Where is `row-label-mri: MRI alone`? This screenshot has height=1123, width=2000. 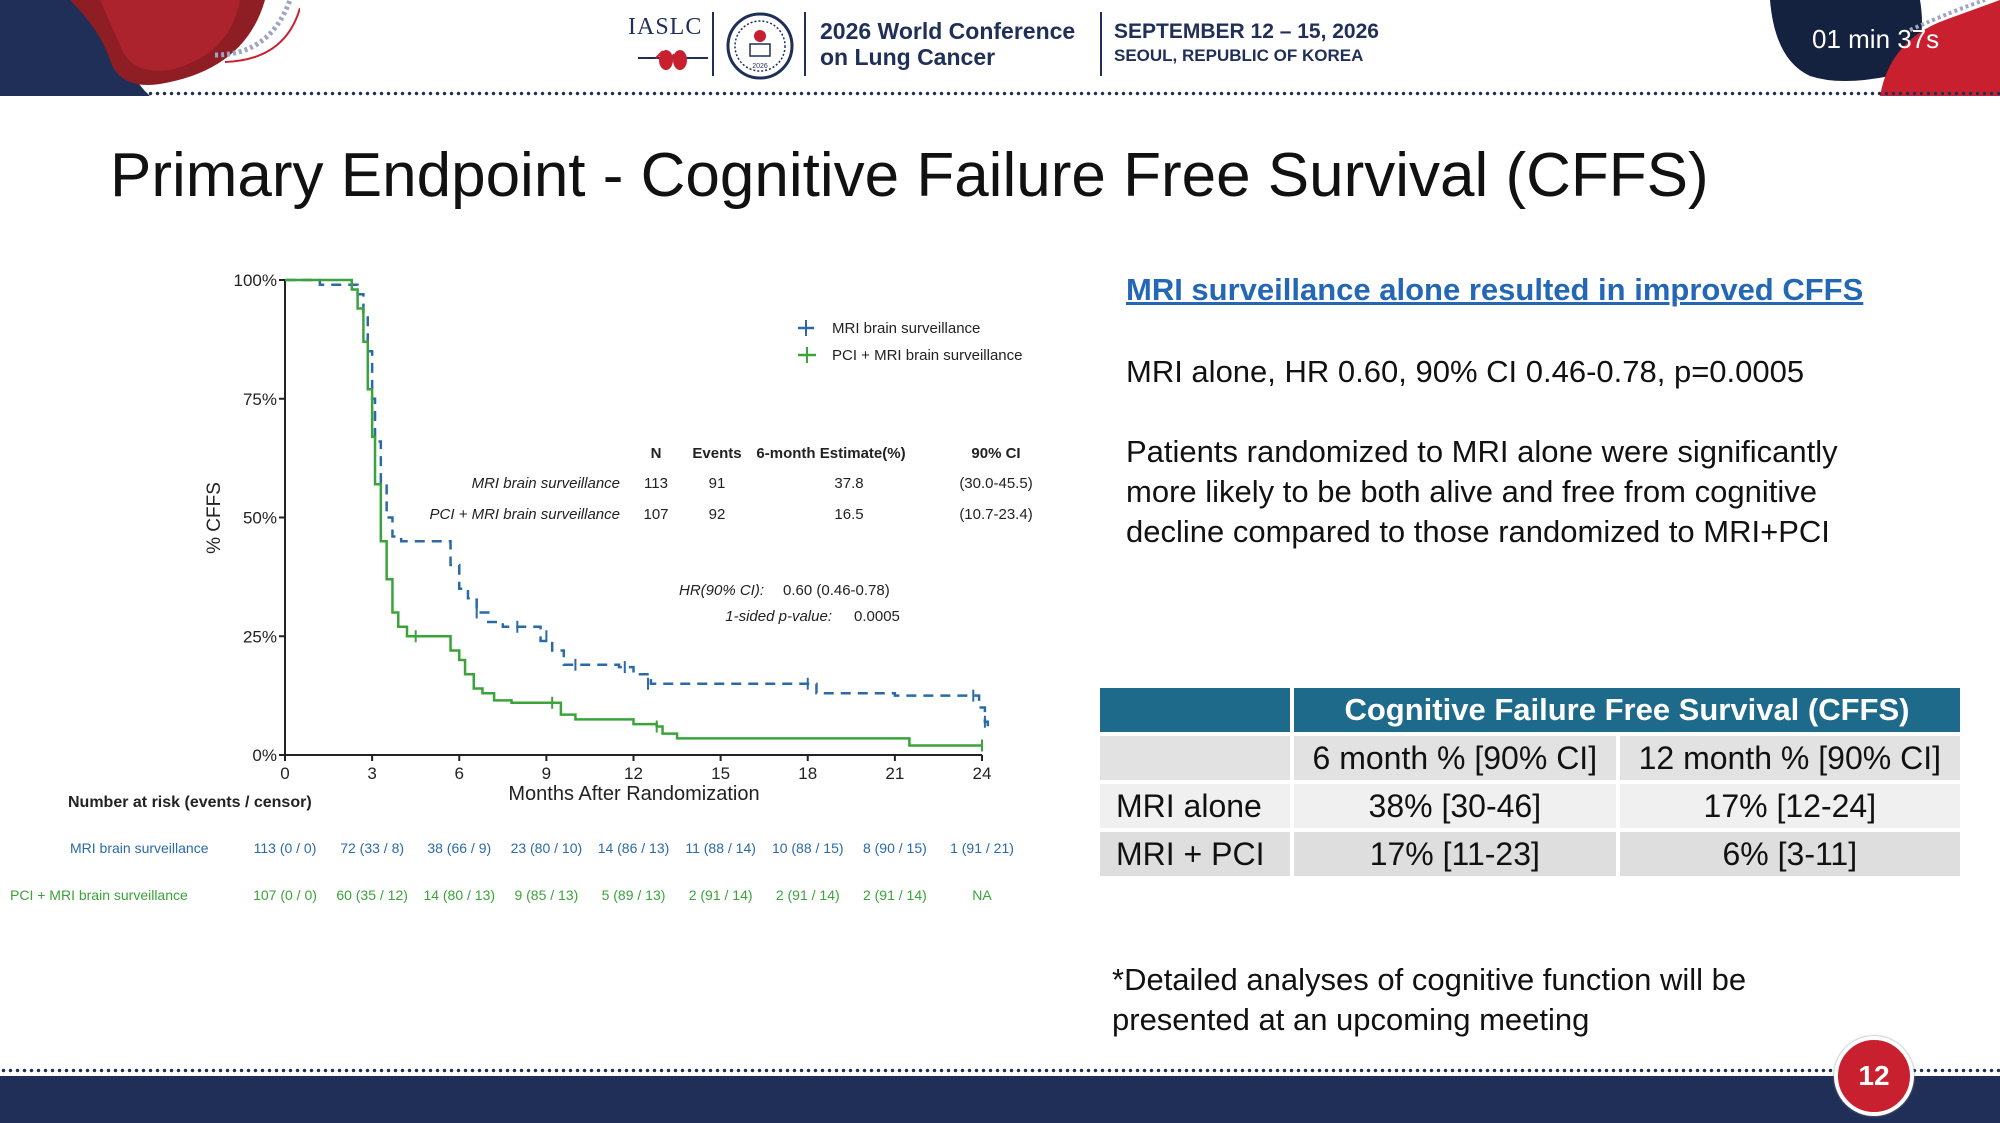
row-label-mri: MRI alone is located at coordinates (1195, 806).